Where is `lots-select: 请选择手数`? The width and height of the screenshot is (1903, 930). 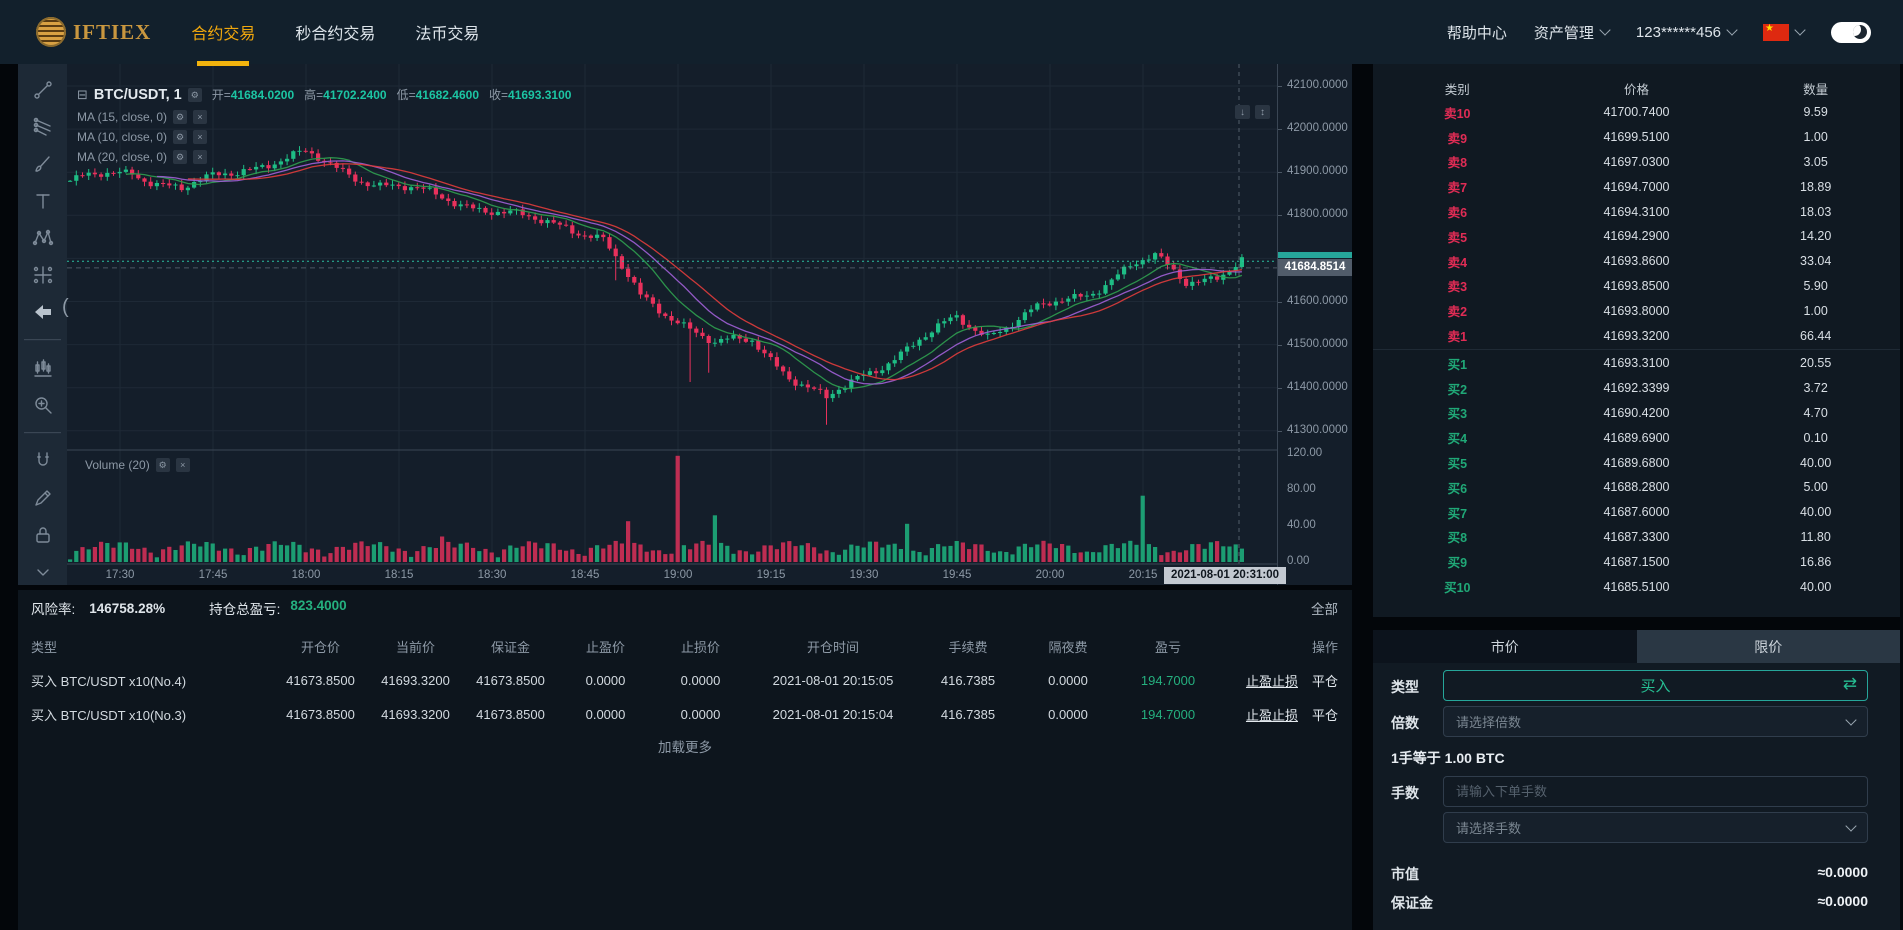
lots-select: 请选择手数 is located at coordinates (1655, 827).